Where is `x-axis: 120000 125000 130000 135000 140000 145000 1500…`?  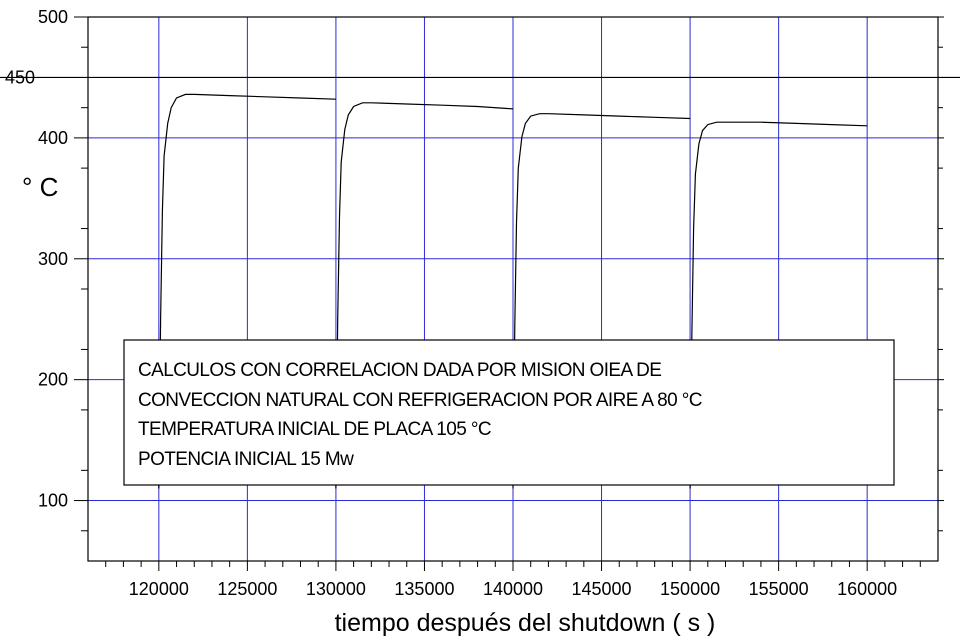 x-axis: 120000 125000 130000 135000 140000 145000 1500… is located at coordinates (513, 580).